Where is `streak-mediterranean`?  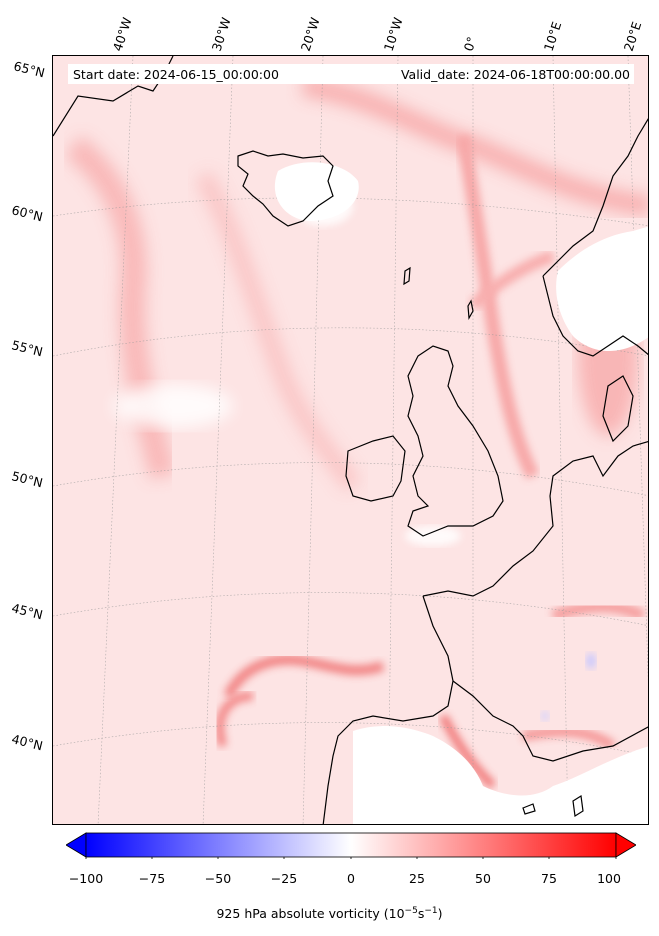 streak-mediterranean is located at coordinates (569, 738).